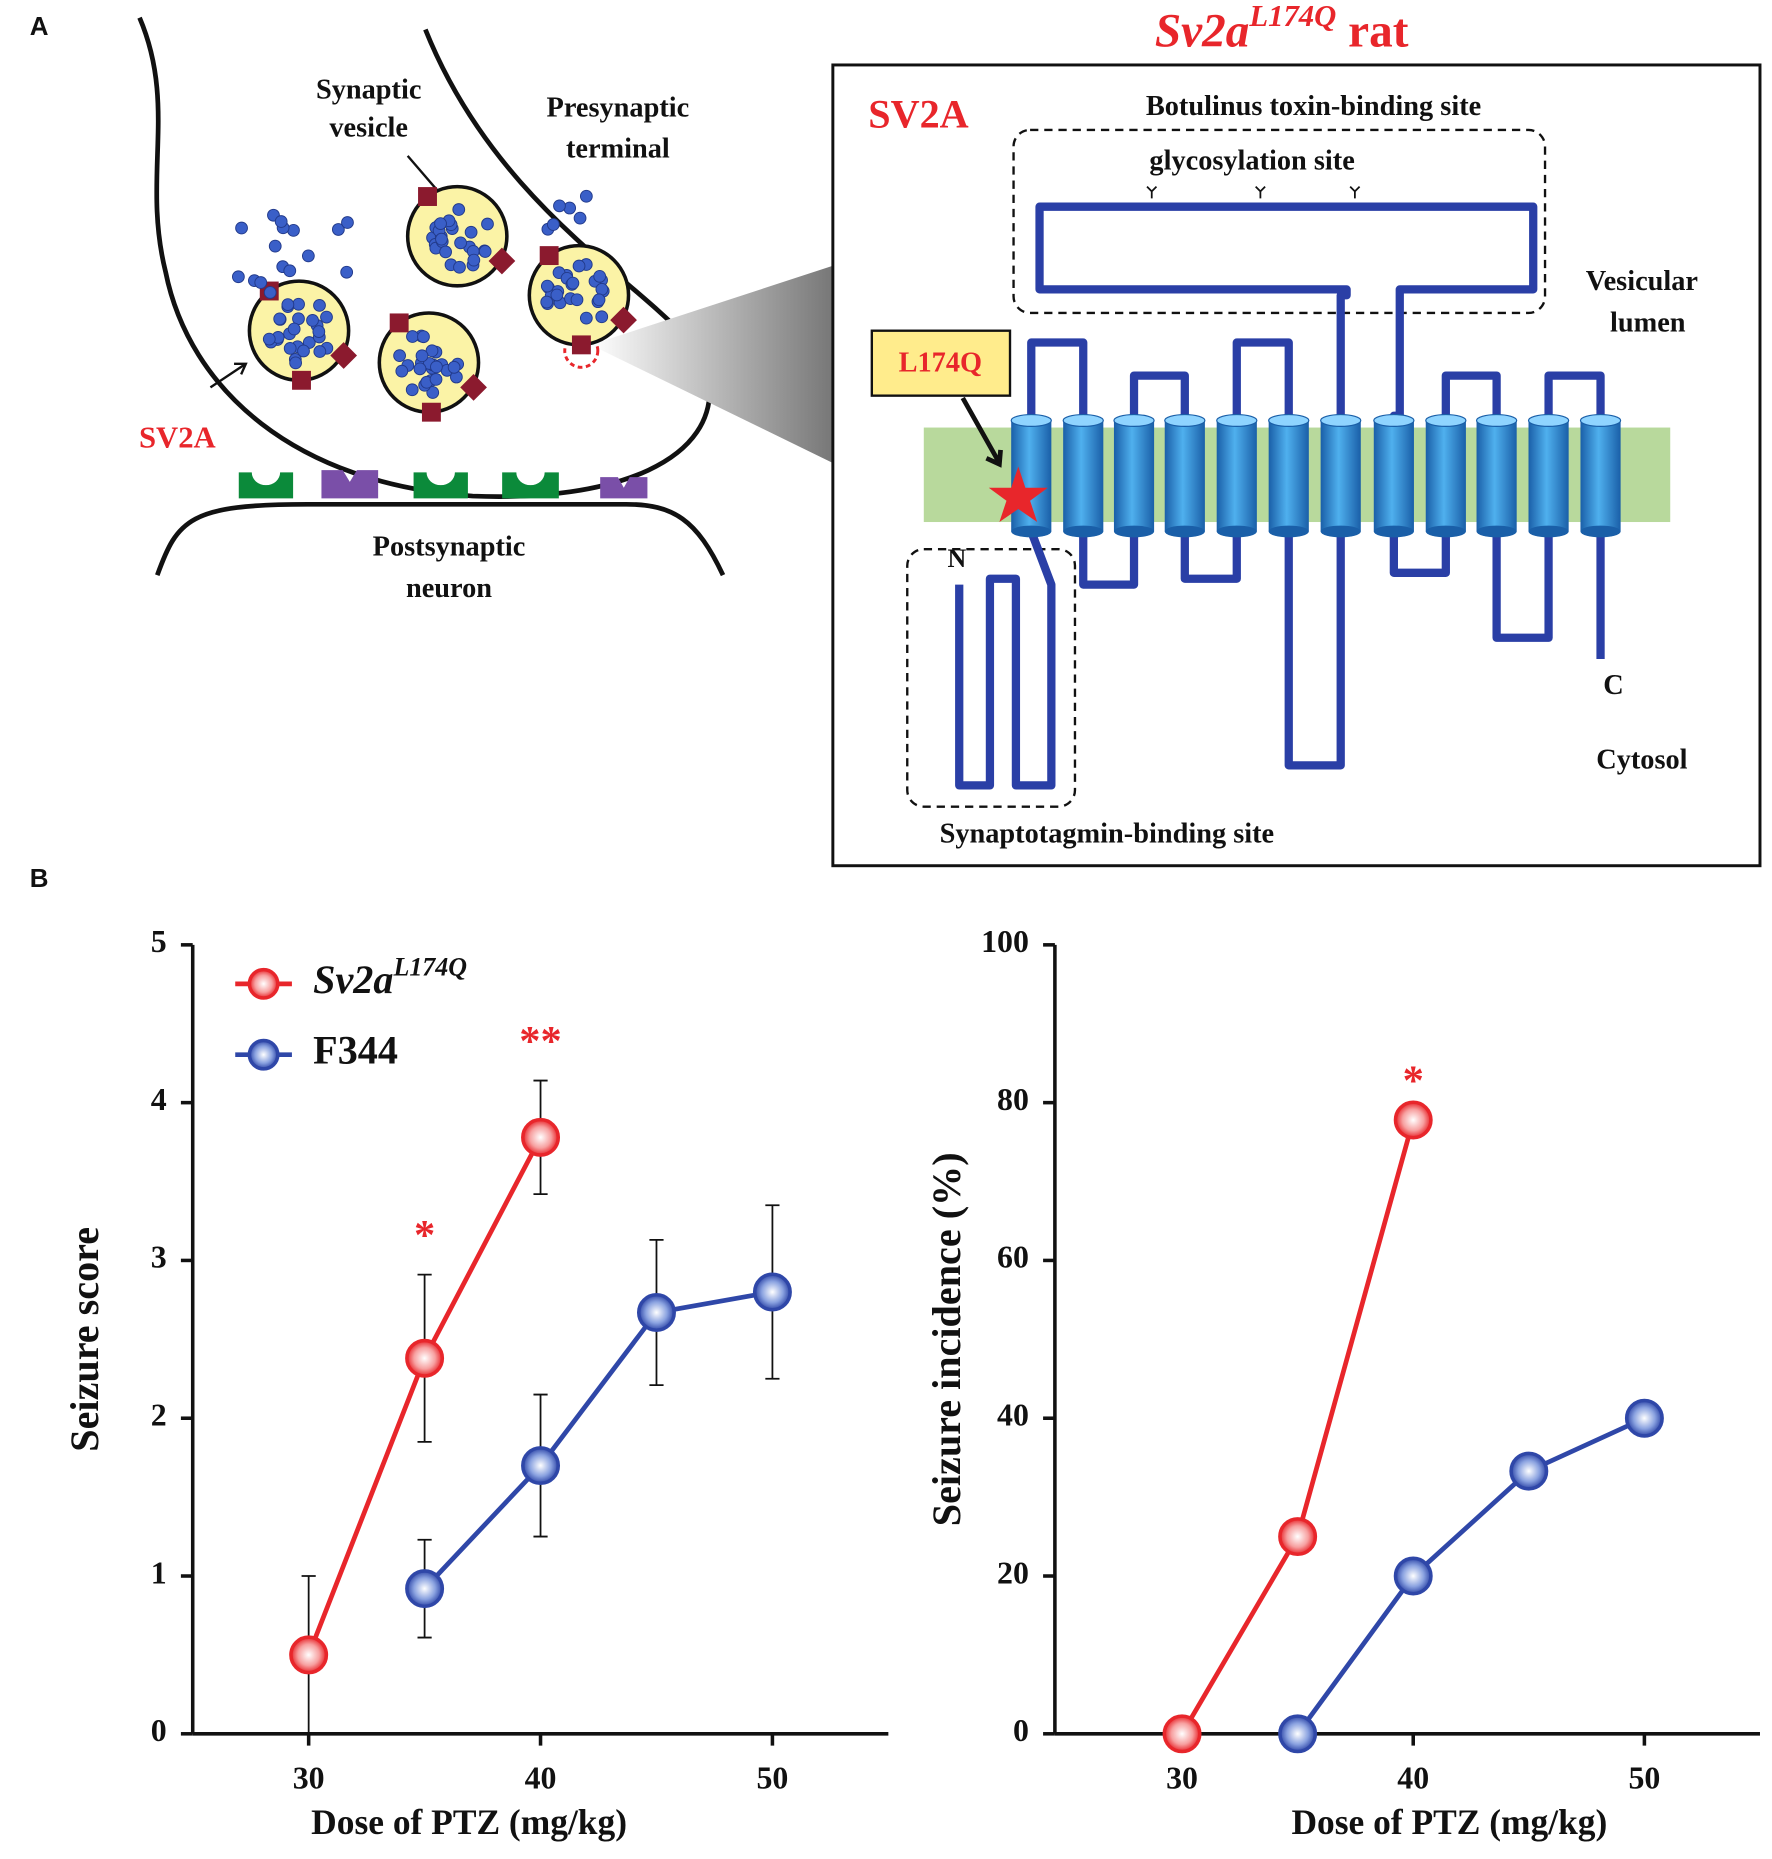  Describe the element at coordinates (485, 296) in the screenshot. I see `synapse-sketch` at that location.